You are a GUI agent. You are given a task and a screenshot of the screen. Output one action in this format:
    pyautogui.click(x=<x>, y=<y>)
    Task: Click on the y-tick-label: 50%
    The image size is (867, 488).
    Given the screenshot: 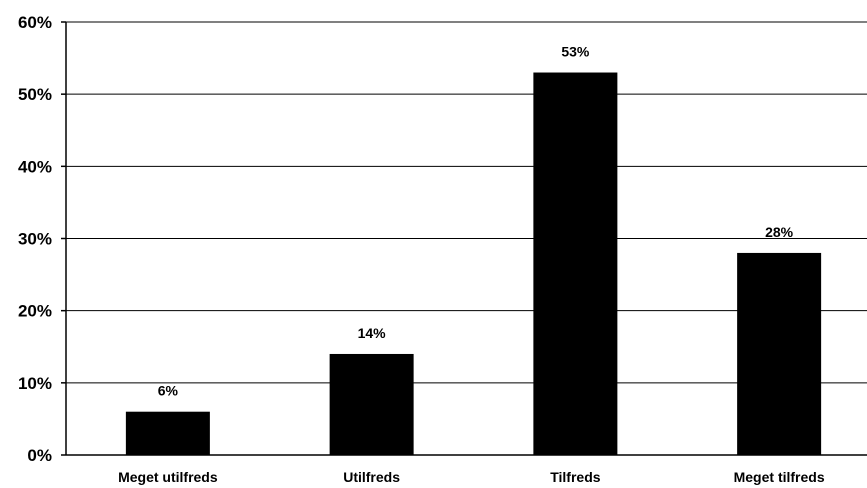 What is the action you would take?
    pyautogui.click(x=35, y=94)
    